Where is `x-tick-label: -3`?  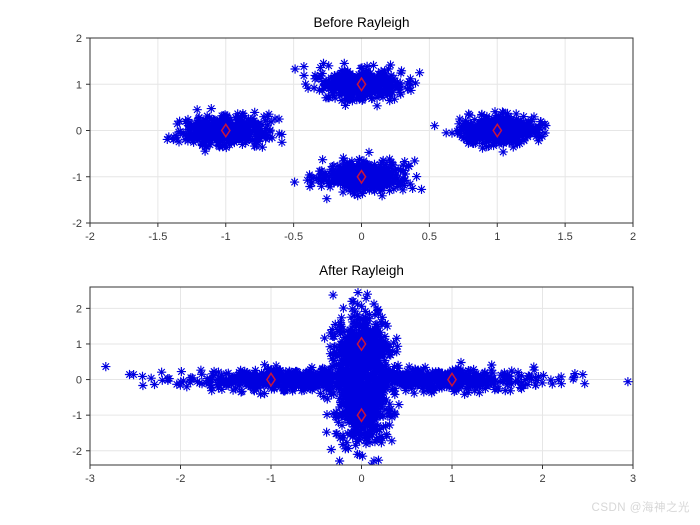 x-tick-label: -3 is located at coordinates (90, 479).